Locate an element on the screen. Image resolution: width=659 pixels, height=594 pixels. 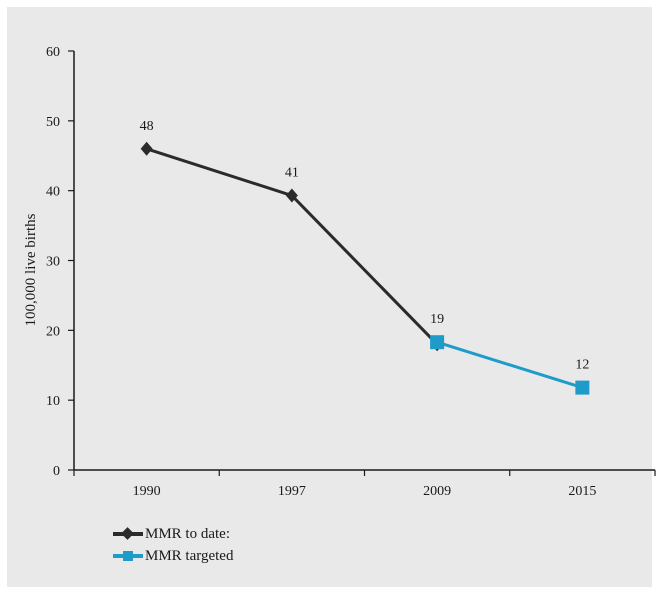
data-label-mmr-to-date: 48 is located at coordinates (147, 126).